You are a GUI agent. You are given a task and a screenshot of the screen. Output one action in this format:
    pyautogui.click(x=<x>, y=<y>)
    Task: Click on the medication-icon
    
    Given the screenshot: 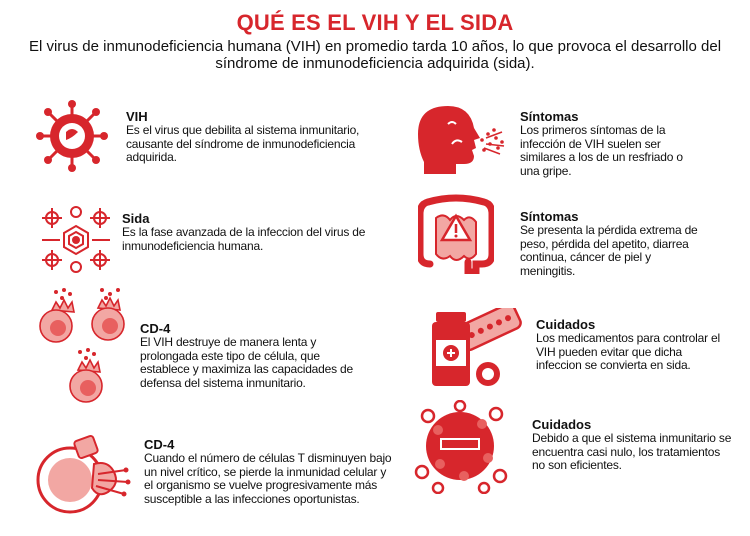 What is the action you would take?
    pyautogui.click(x=477, y=347)
    